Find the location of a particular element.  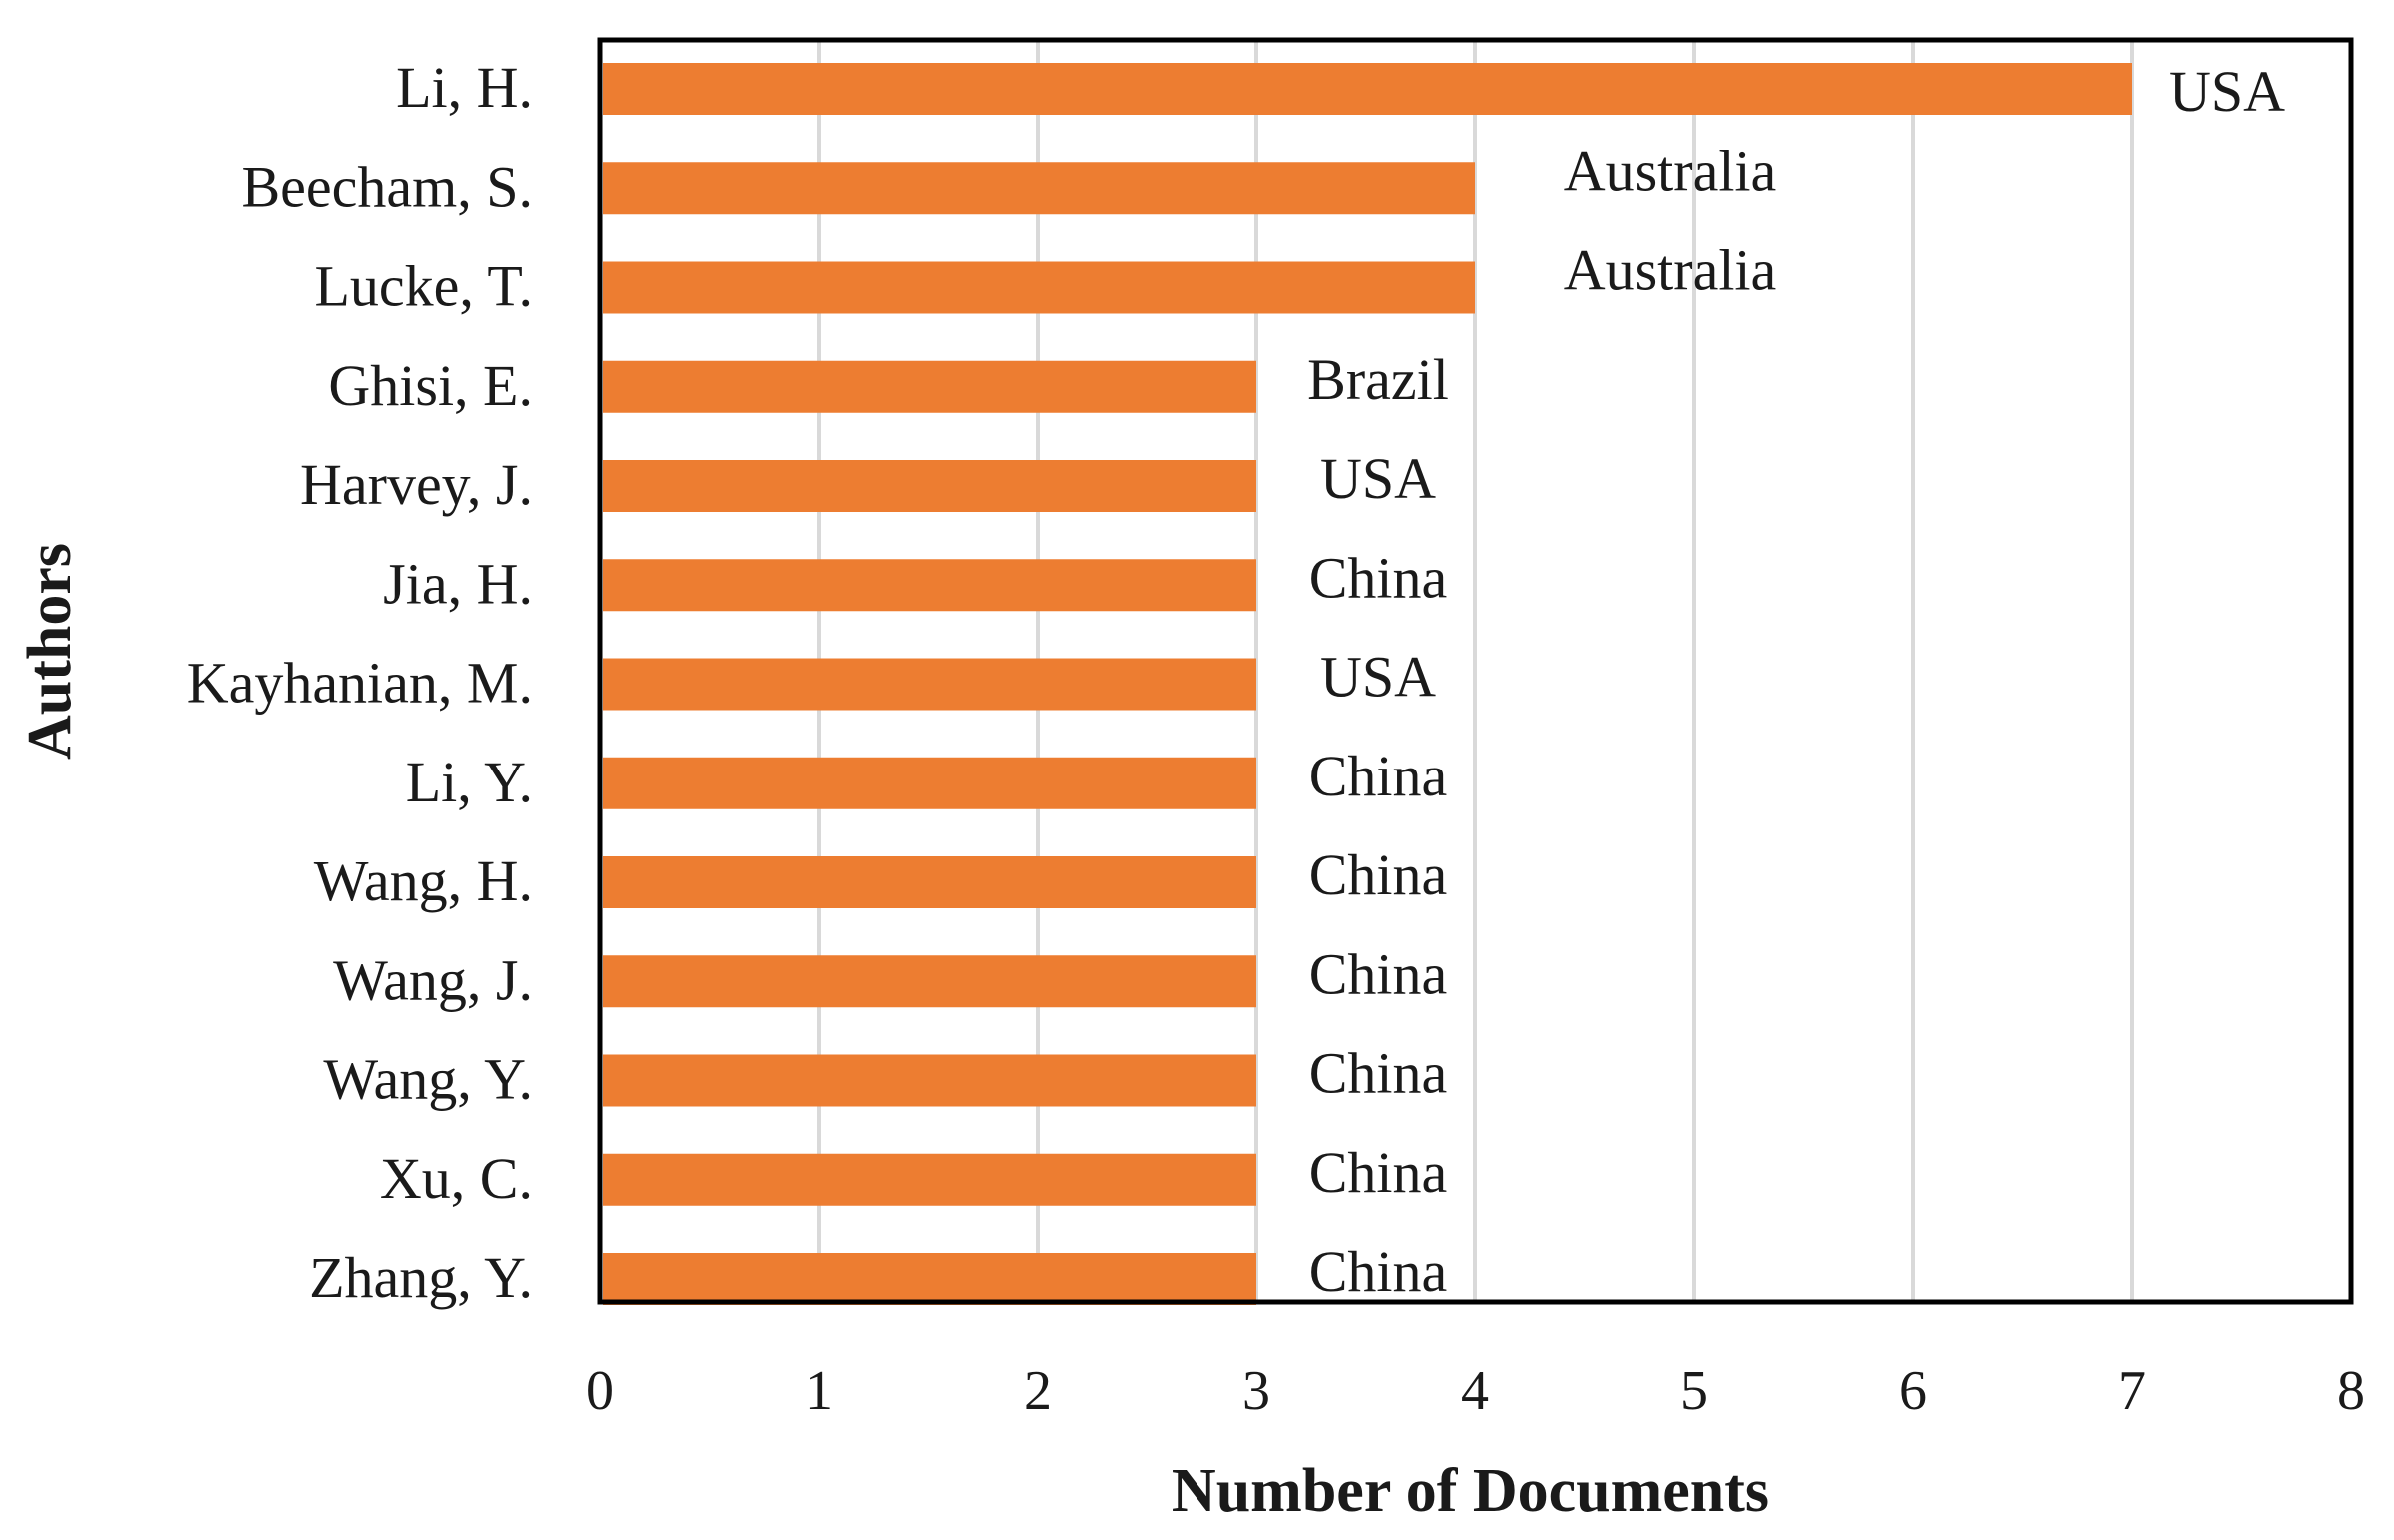

x-tick-label-0: 0 is located at coordinates (600, 1391).